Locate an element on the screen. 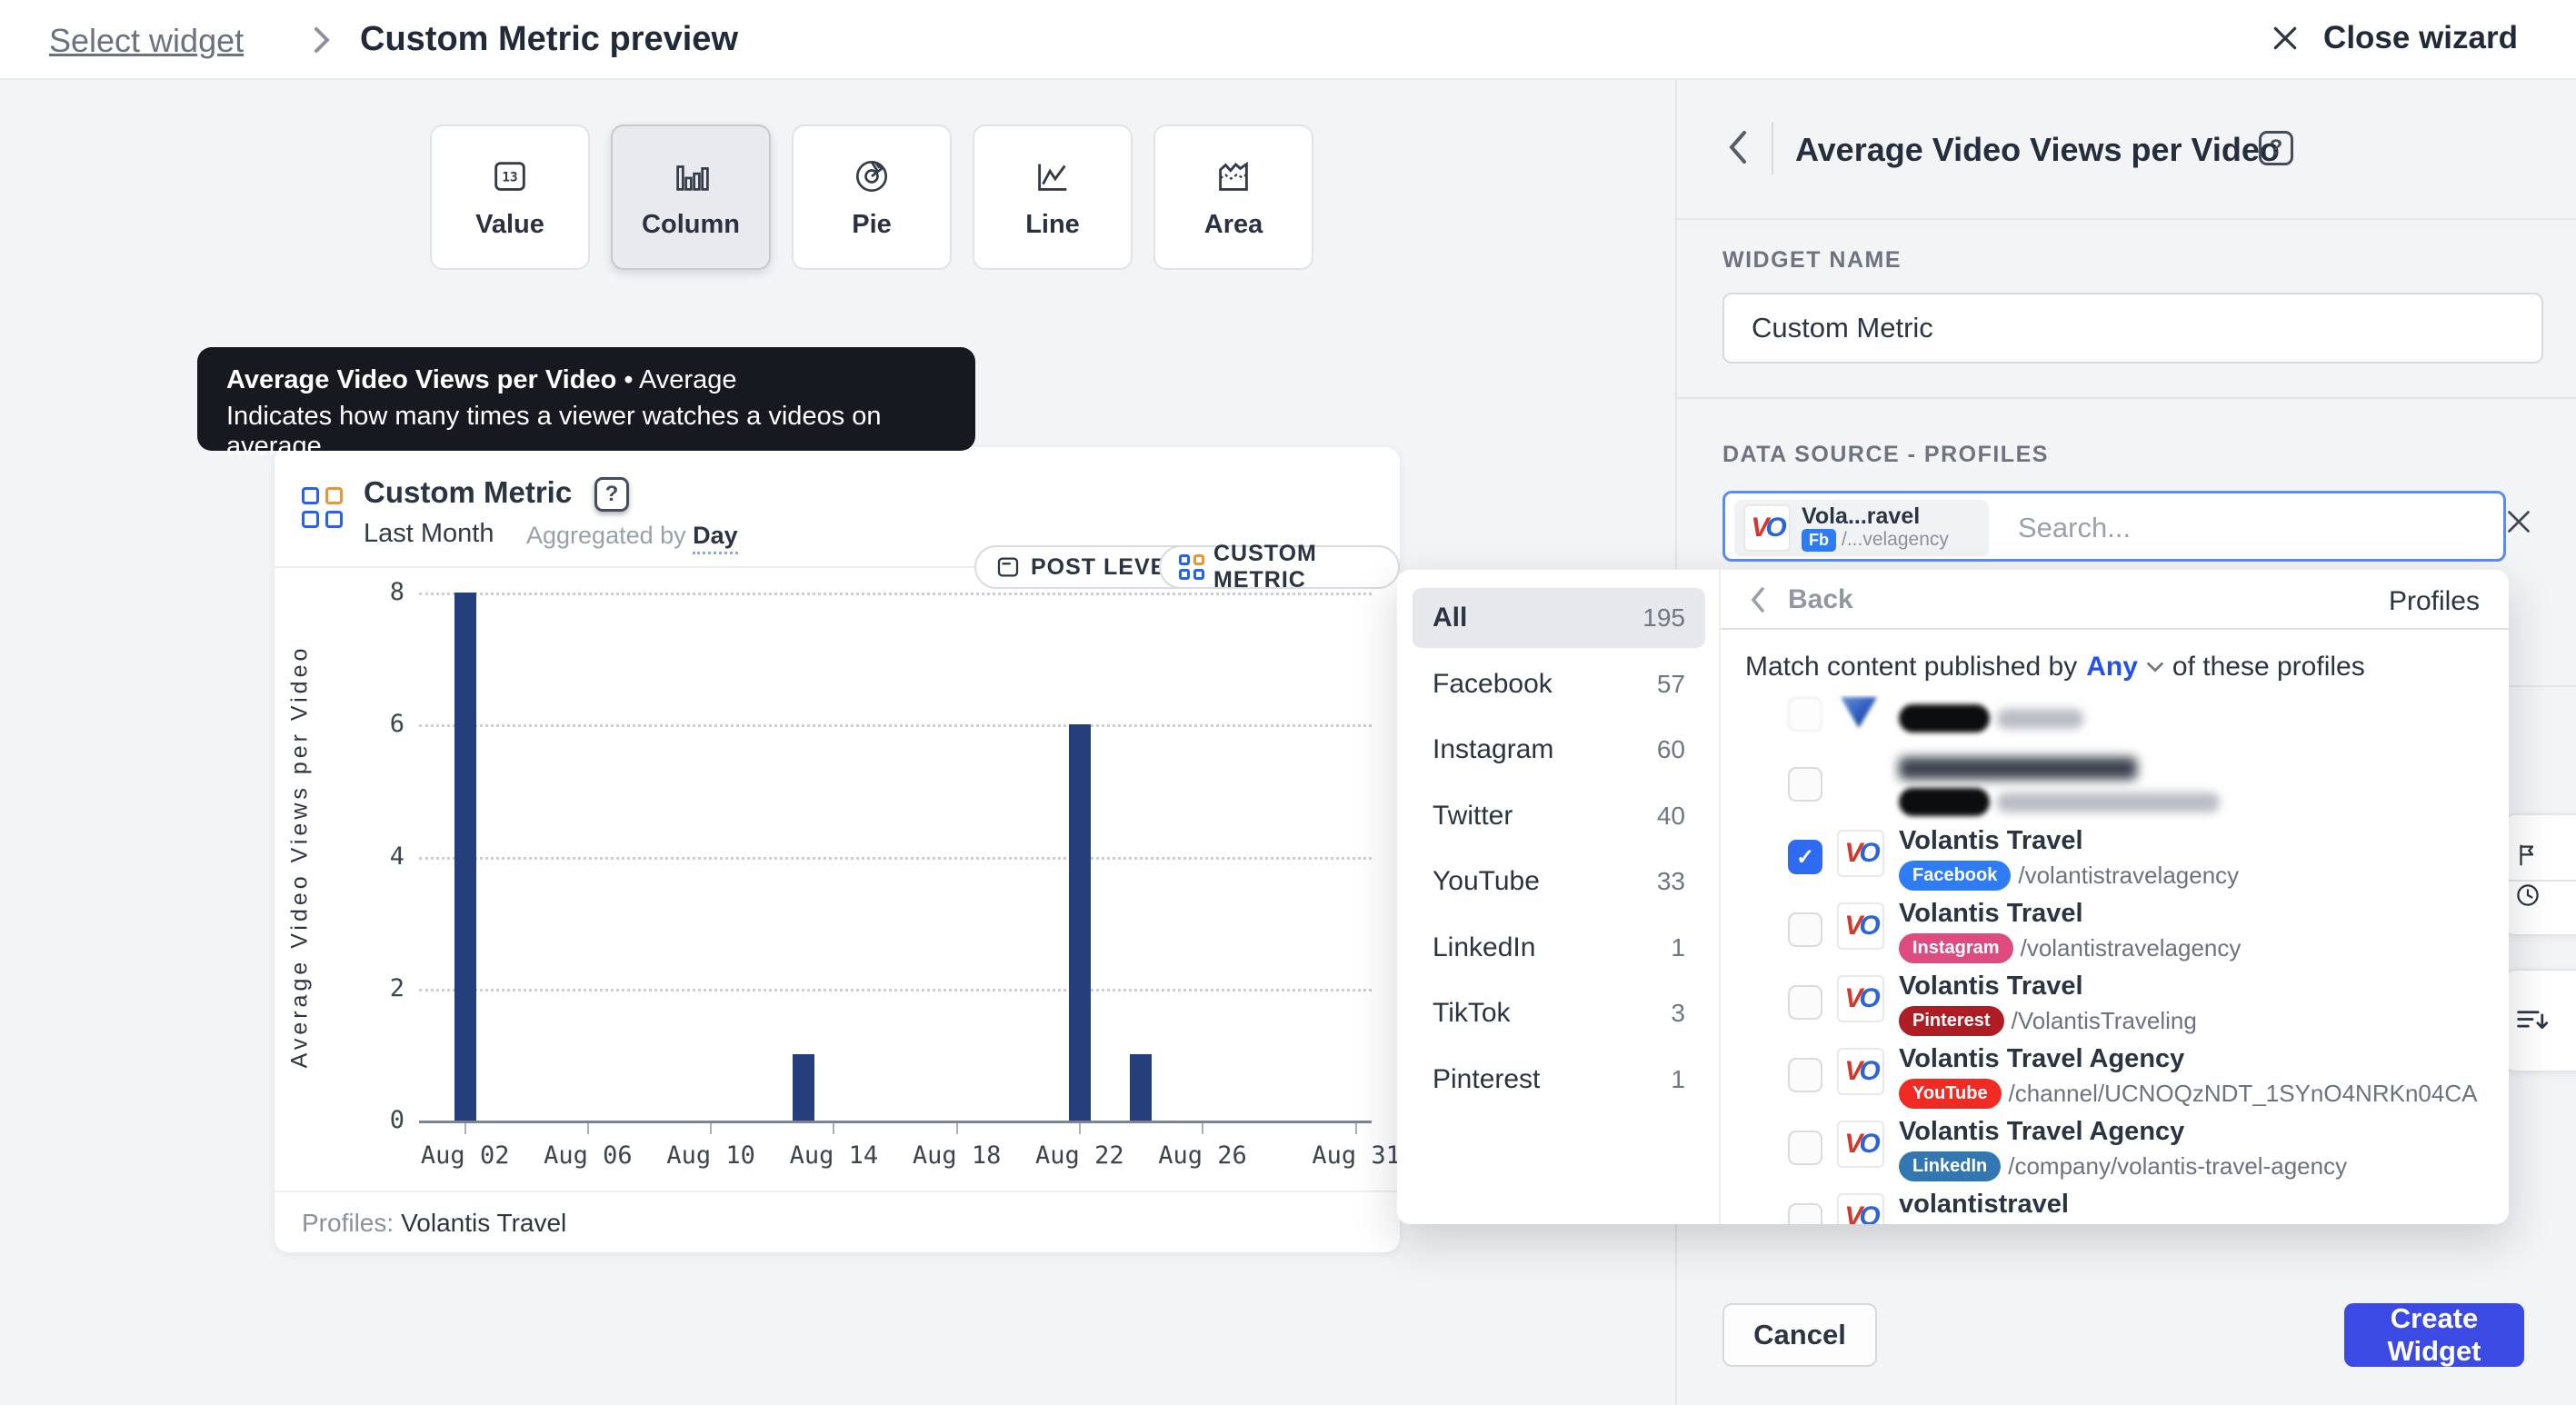 The height and width of the screenshot is (1405, 2576). x-tick-label: Aug 02 is located at coordinates (465, 1155).